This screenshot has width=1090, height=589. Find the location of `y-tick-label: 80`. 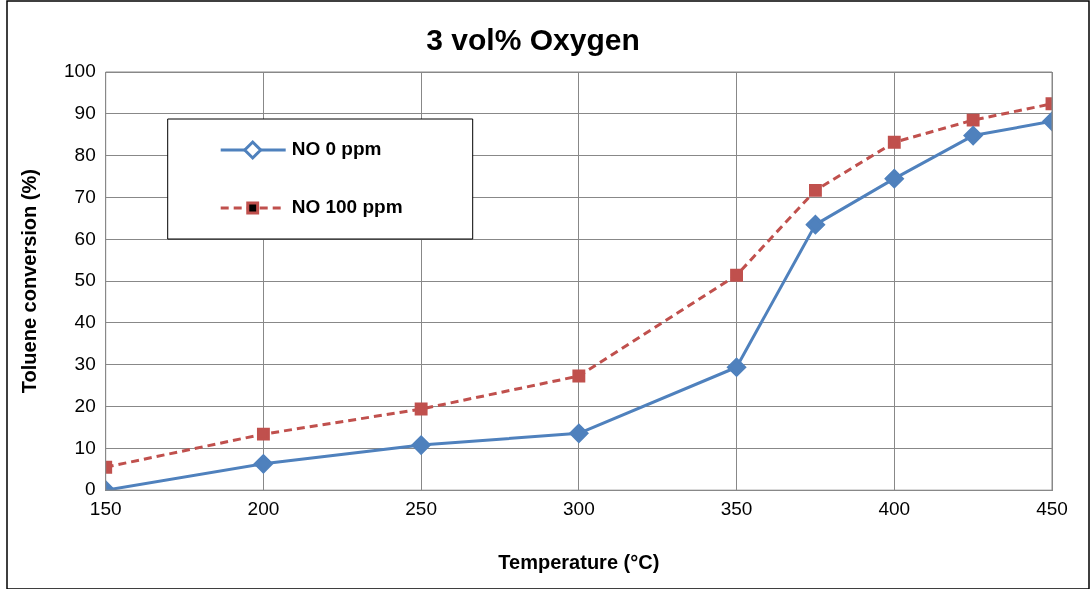

y-tick-label: 80 is located at coordinates (85, 154).